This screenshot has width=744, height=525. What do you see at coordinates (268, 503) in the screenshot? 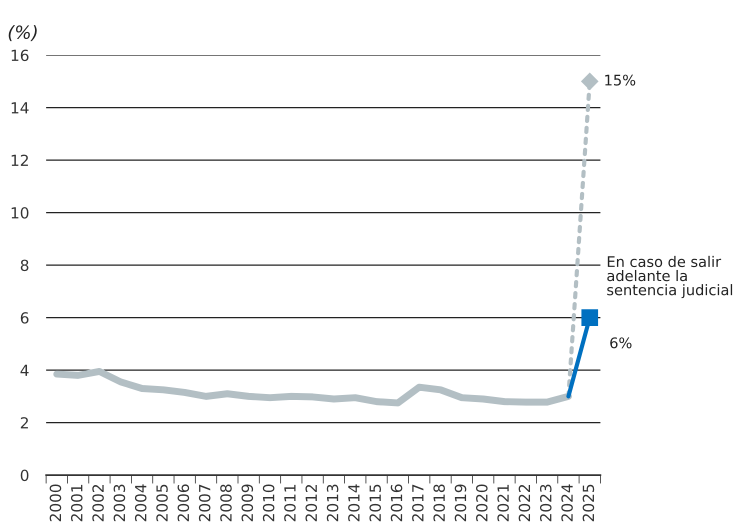
I see `x-tick-label: 2010` at bounding box center [268, 503].